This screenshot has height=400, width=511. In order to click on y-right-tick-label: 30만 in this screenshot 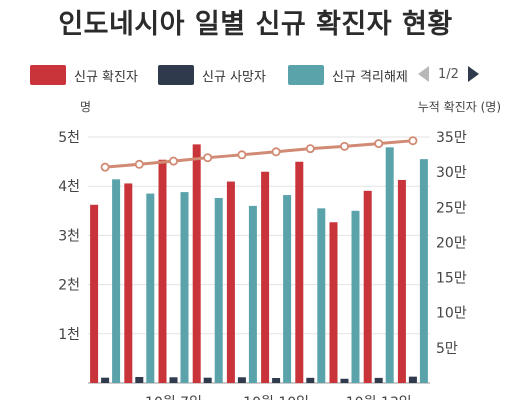, I will do `click(451, 173)`.